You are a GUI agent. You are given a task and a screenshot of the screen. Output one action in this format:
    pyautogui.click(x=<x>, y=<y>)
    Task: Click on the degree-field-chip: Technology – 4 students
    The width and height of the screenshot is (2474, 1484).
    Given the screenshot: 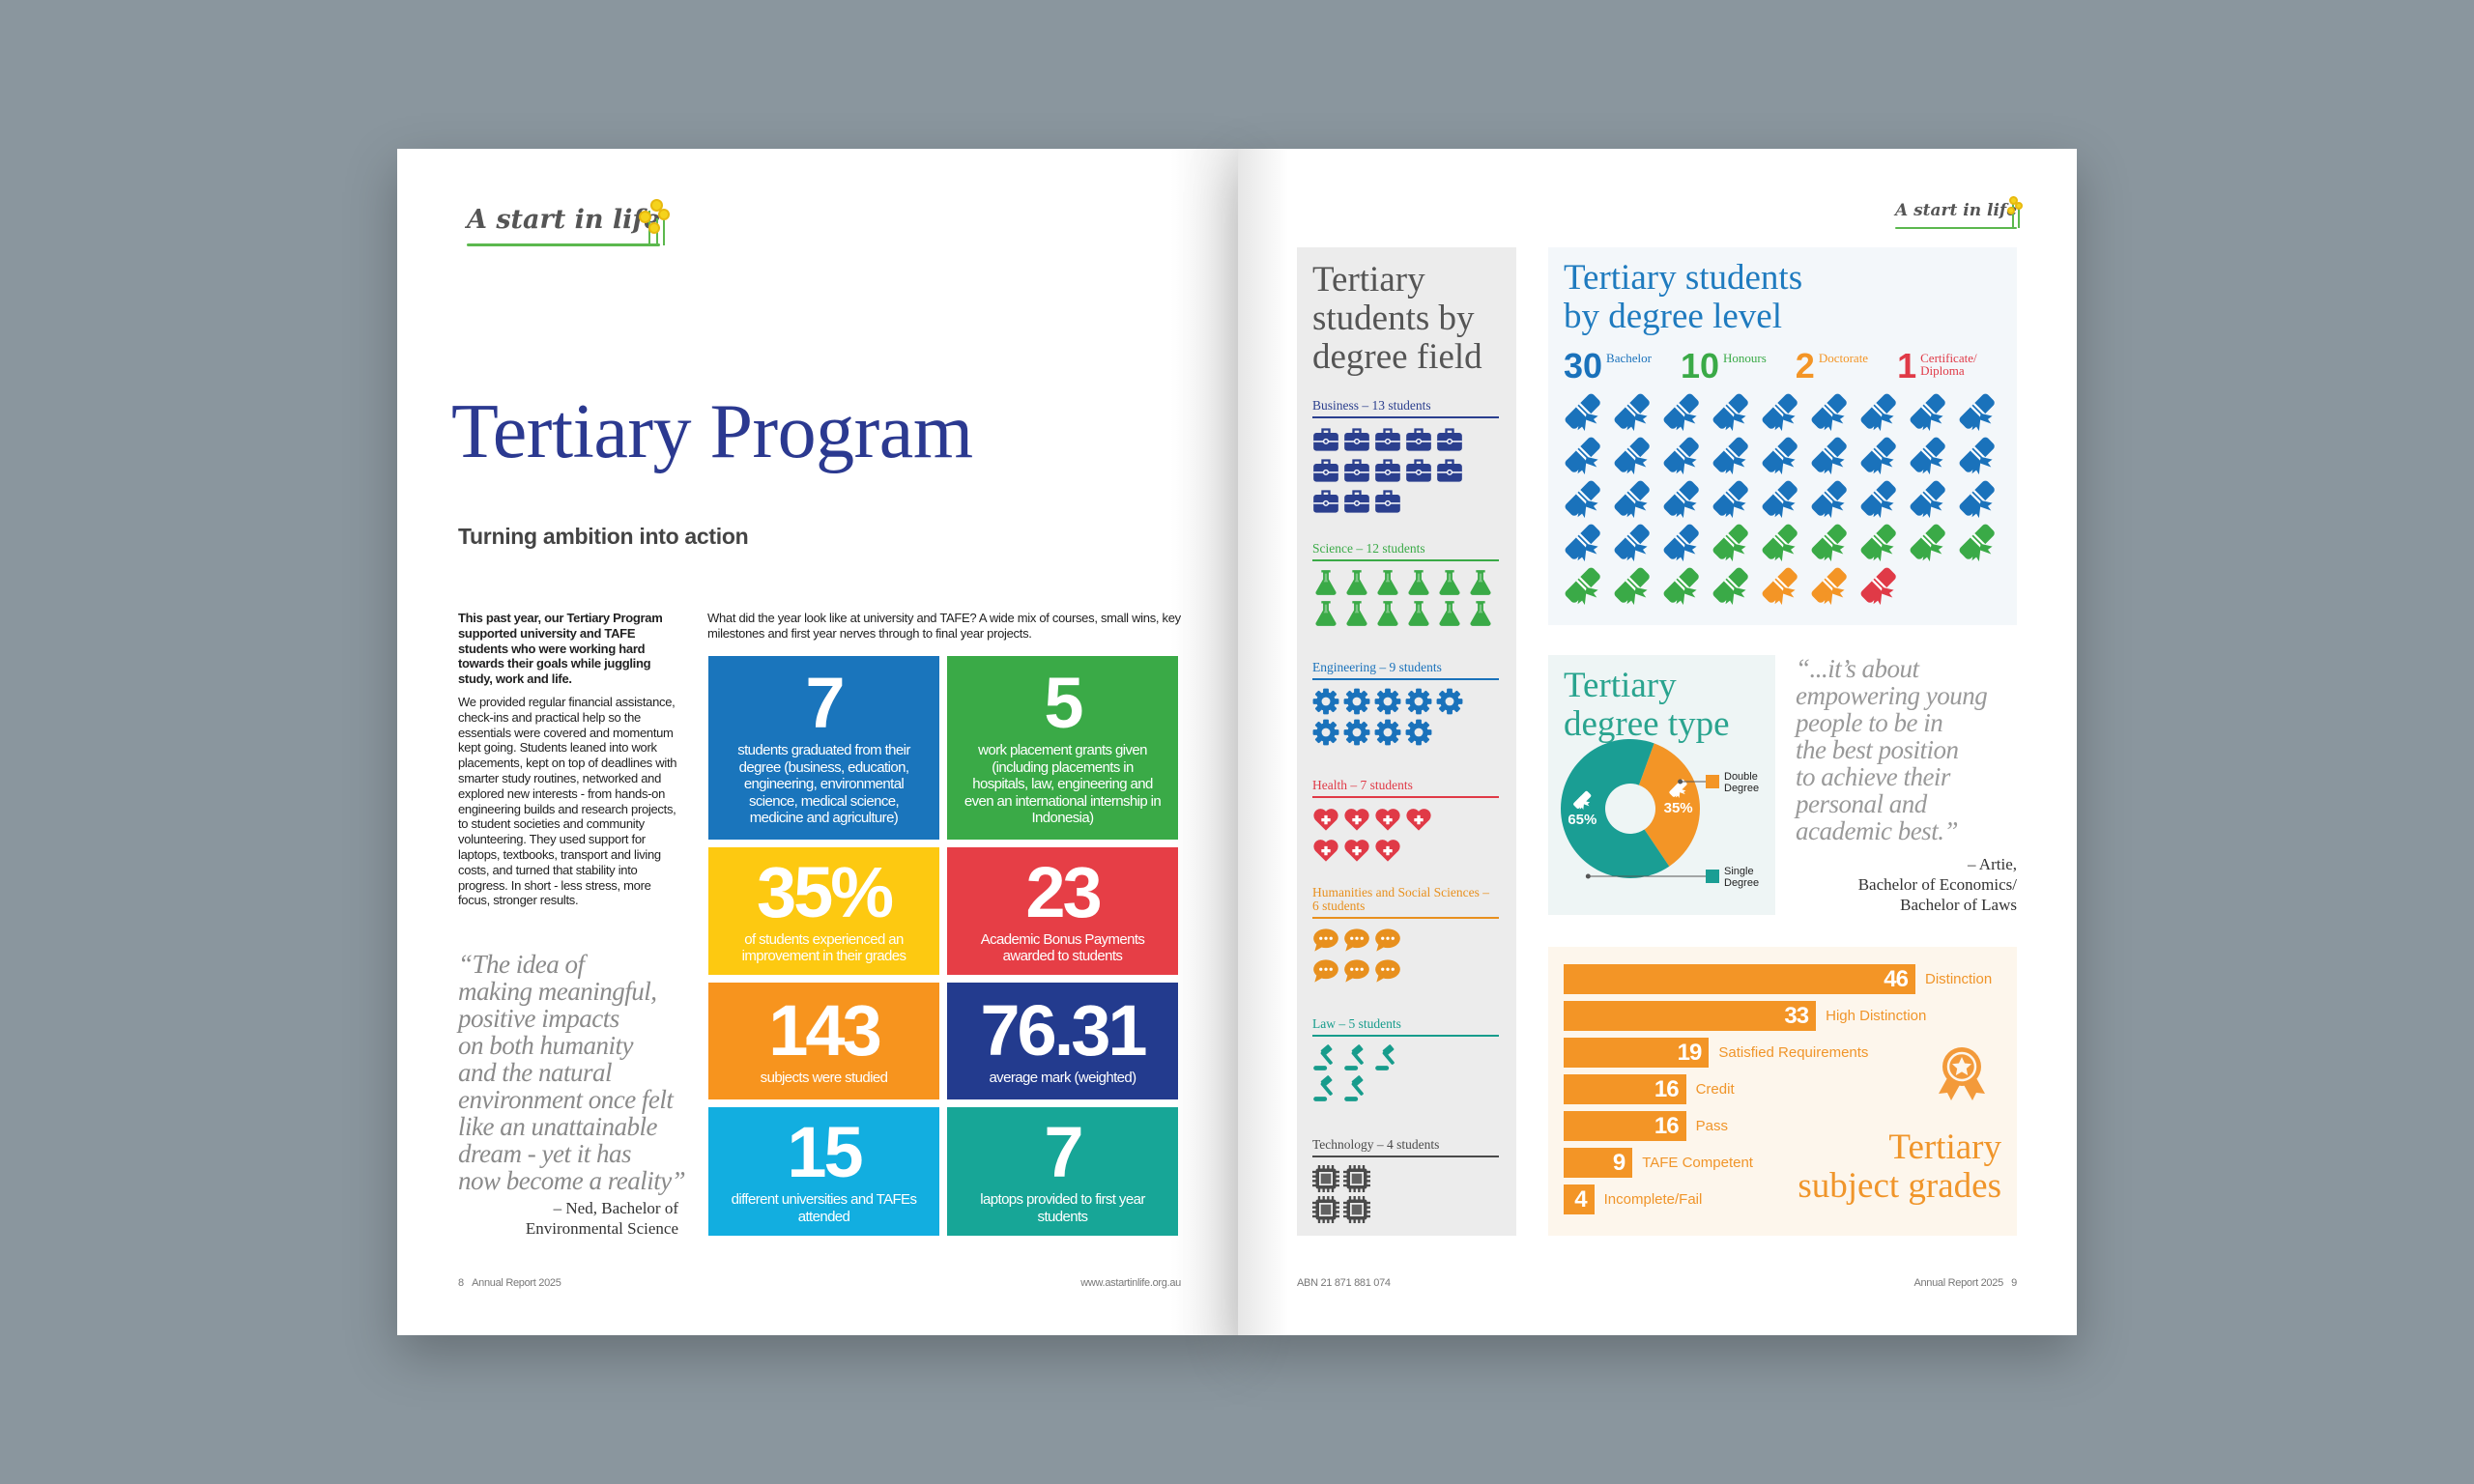 What is the action you would take?
    pyautogui.click(x=1406, y=1181)
    